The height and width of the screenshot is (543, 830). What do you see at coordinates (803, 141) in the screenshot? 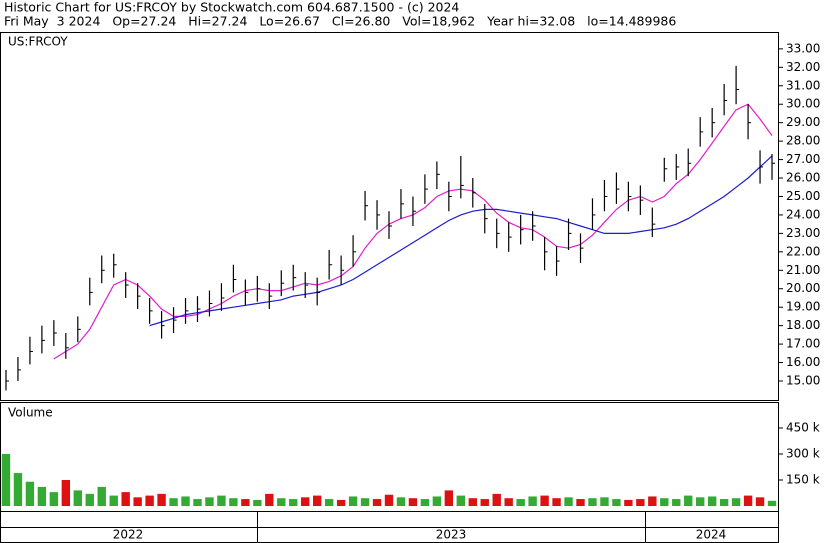
I see `y-tick-label: 28.00` at bounding box center [803, 141].